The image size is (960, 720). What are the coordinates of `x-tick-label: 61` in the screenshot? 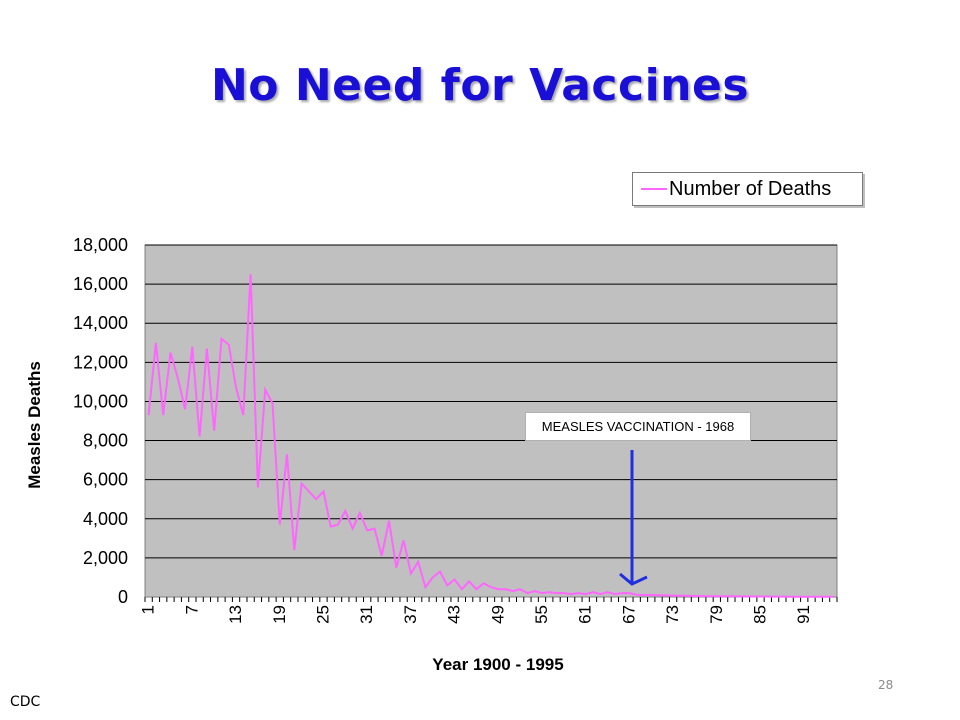 It's located at (585, 614).